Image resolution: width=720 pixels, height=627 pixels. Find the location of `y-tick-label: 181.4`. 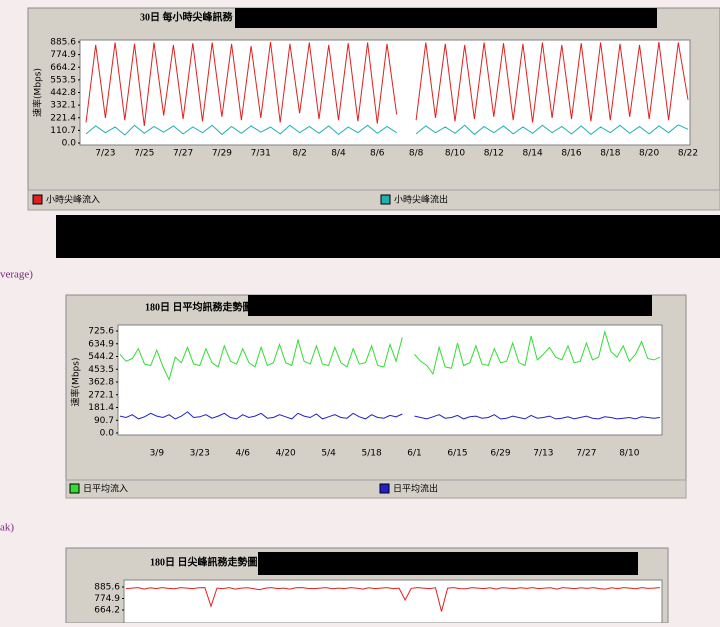

y-tick-label: 181.4 is located at coordinates (101, 408).